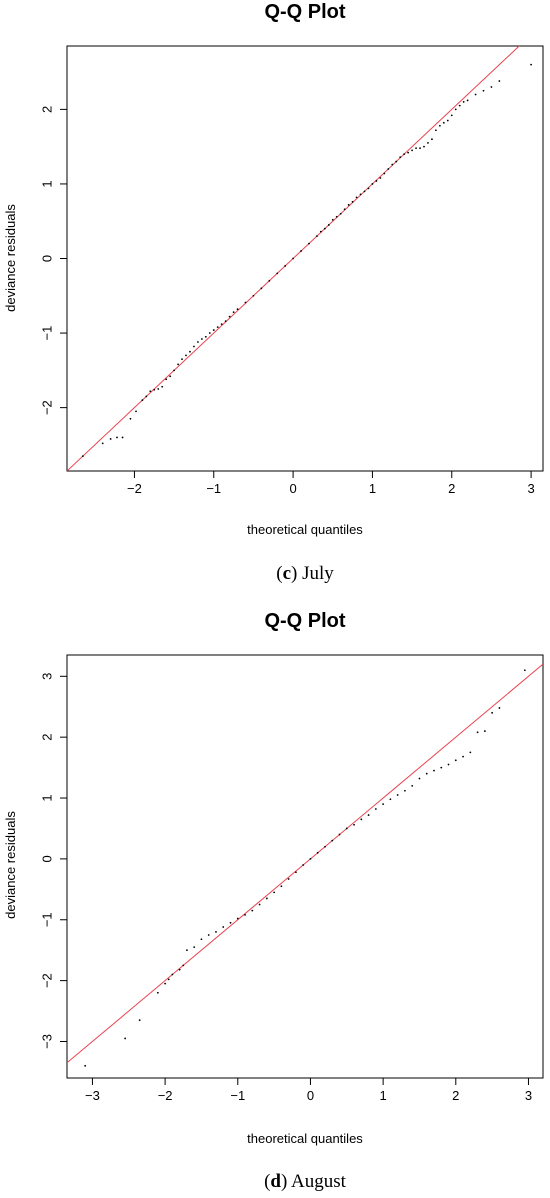 The width and height of the screenshot is (550, 1198). I want to click on x-tick-label: 1, so click(383, 1095).